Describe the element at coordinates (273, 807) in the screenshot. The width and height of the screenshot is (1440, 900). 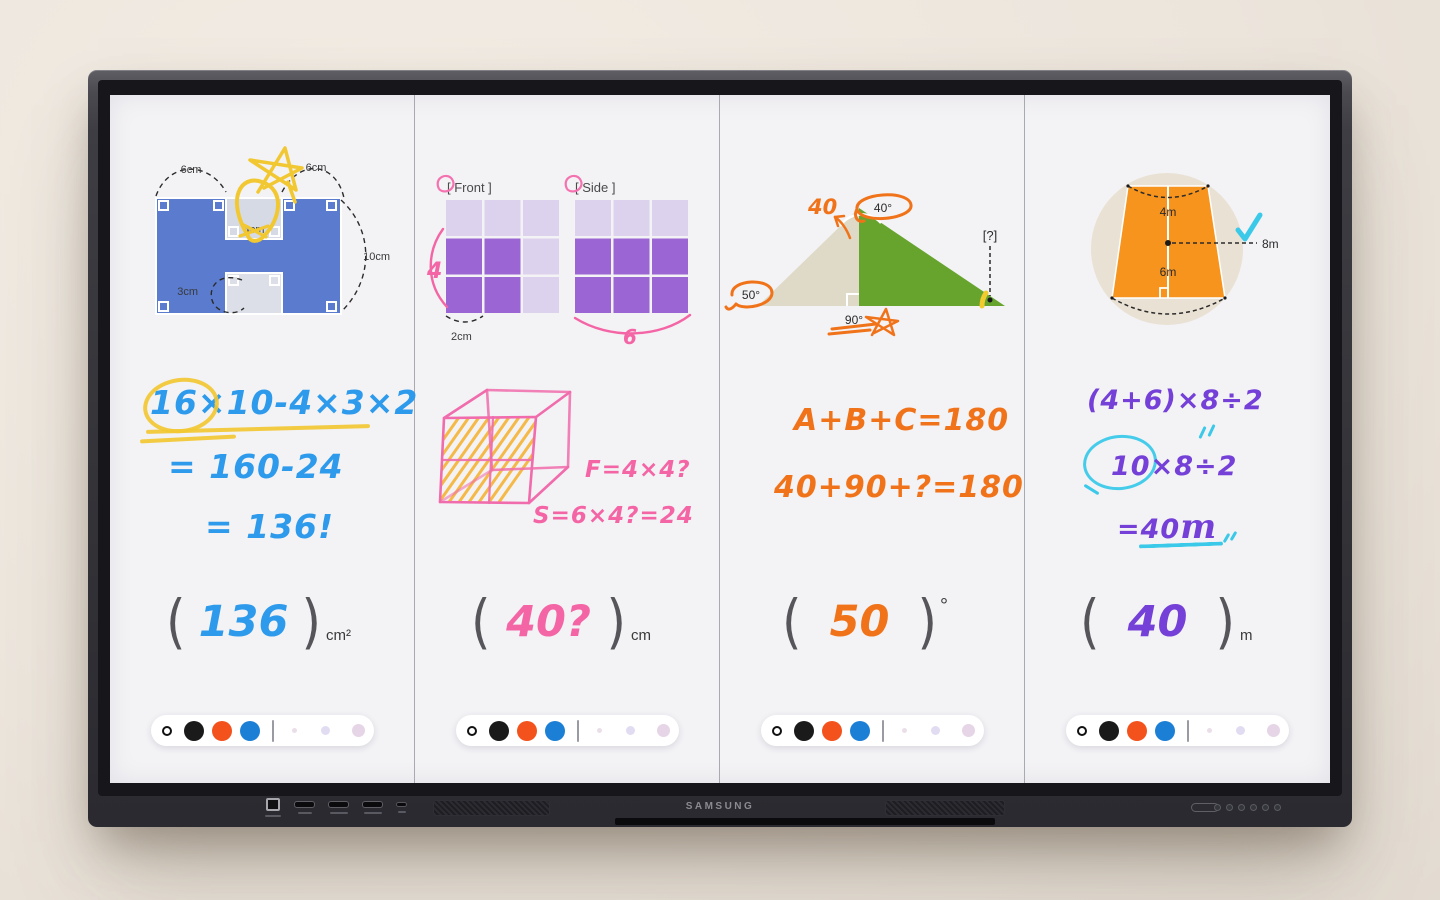
I see `usb-port` at that location.